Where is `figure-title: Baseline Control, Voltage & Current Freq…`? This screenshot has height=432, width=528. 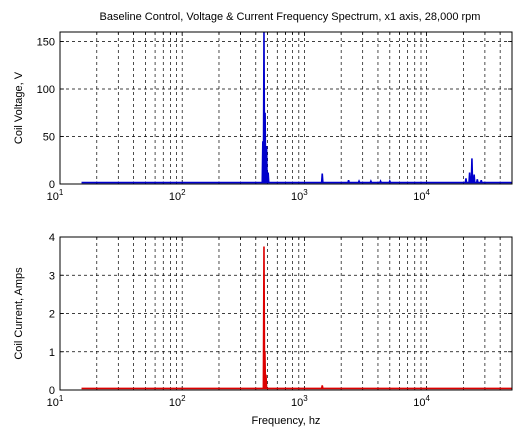
figure-title: Baseline Control, Voltage & Current Freq… is located at coordinates (290, 17).